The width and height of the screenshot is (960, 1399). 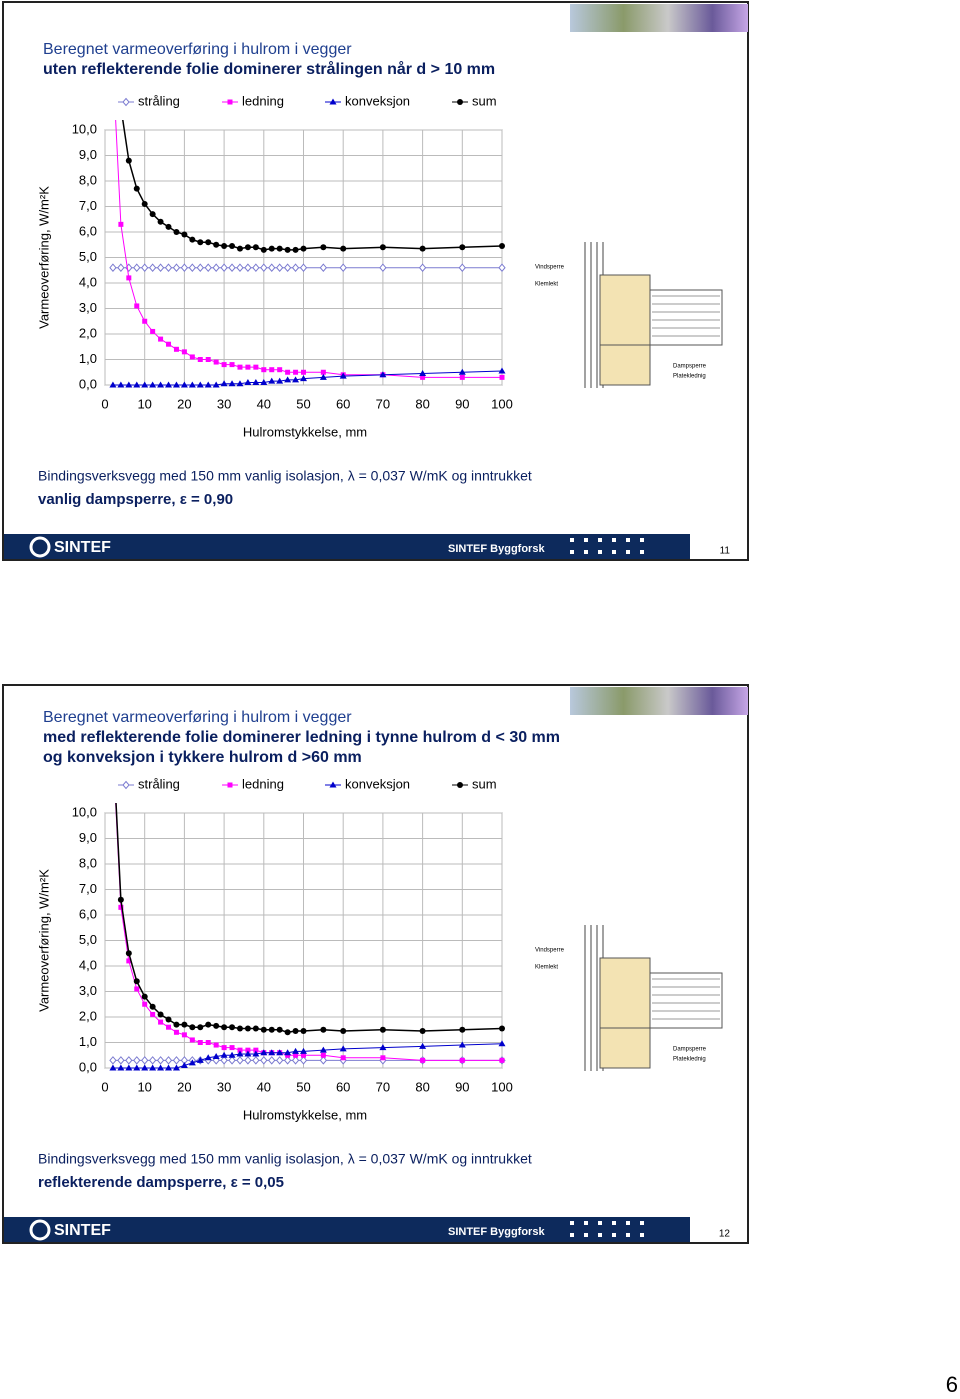 I want to click on diagram-label: Plateklednig, so click(x=689, y=1060).